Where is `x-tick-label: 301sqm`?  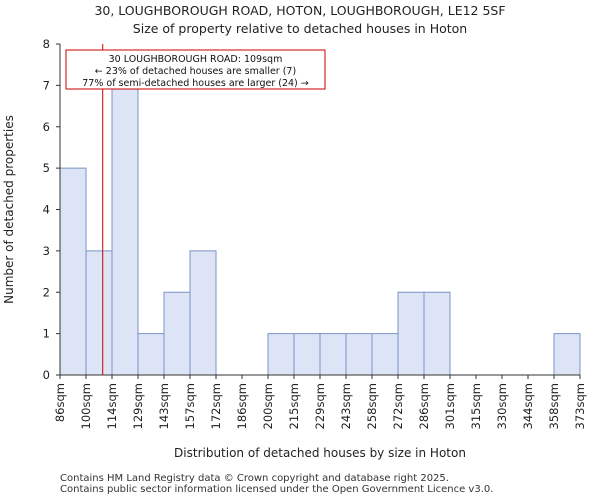 x-tick-label: 301sqm is located at coordinates (450, 406).